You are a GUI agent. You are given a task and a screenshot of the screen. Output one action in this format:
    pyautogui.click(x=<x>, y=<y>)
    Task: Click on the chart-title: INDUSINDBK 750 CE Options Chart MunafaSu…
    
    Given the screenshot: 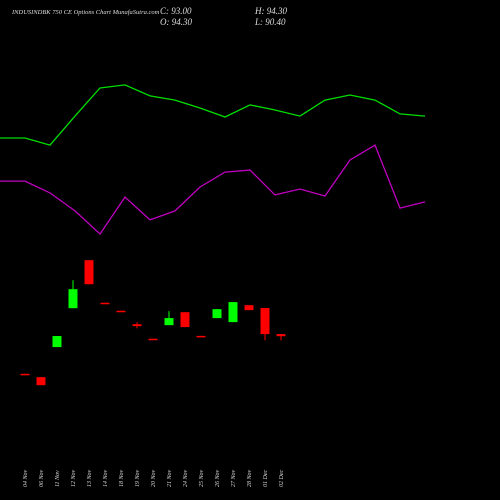 What is the action you would take?
    pyautogui.click(x=85, y=12)
    